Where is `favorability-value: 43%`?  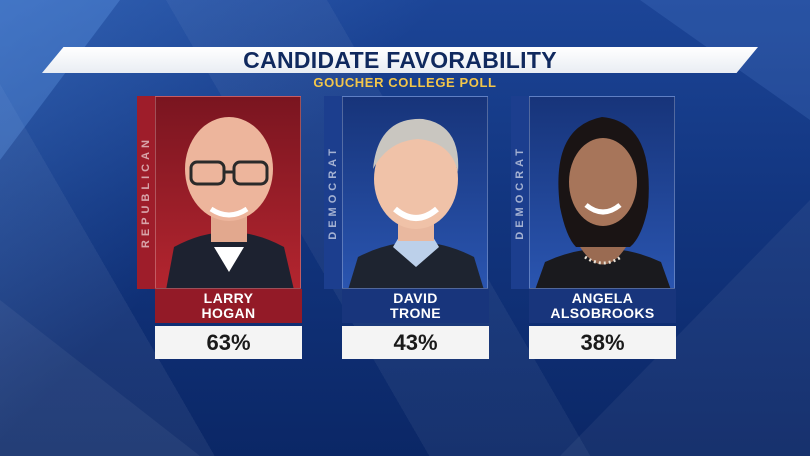 favorability-value: 43% is located at coordinates (415, 342).